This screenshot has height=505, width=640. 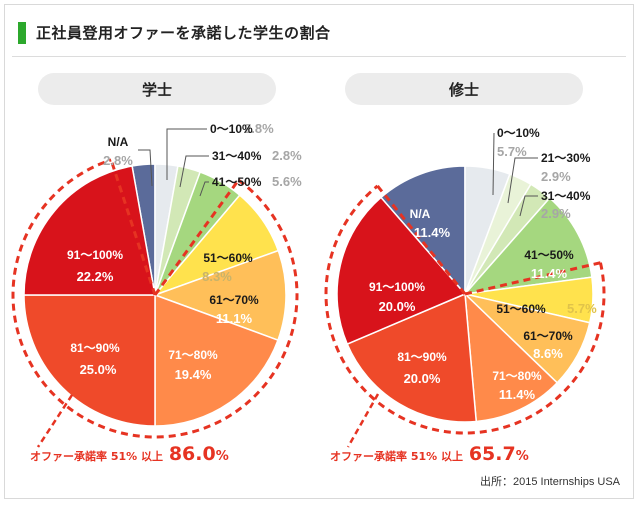 I want to click on page-title: 正社員登用オファーを承諾した学生の割合, so click(x=183, y=33).